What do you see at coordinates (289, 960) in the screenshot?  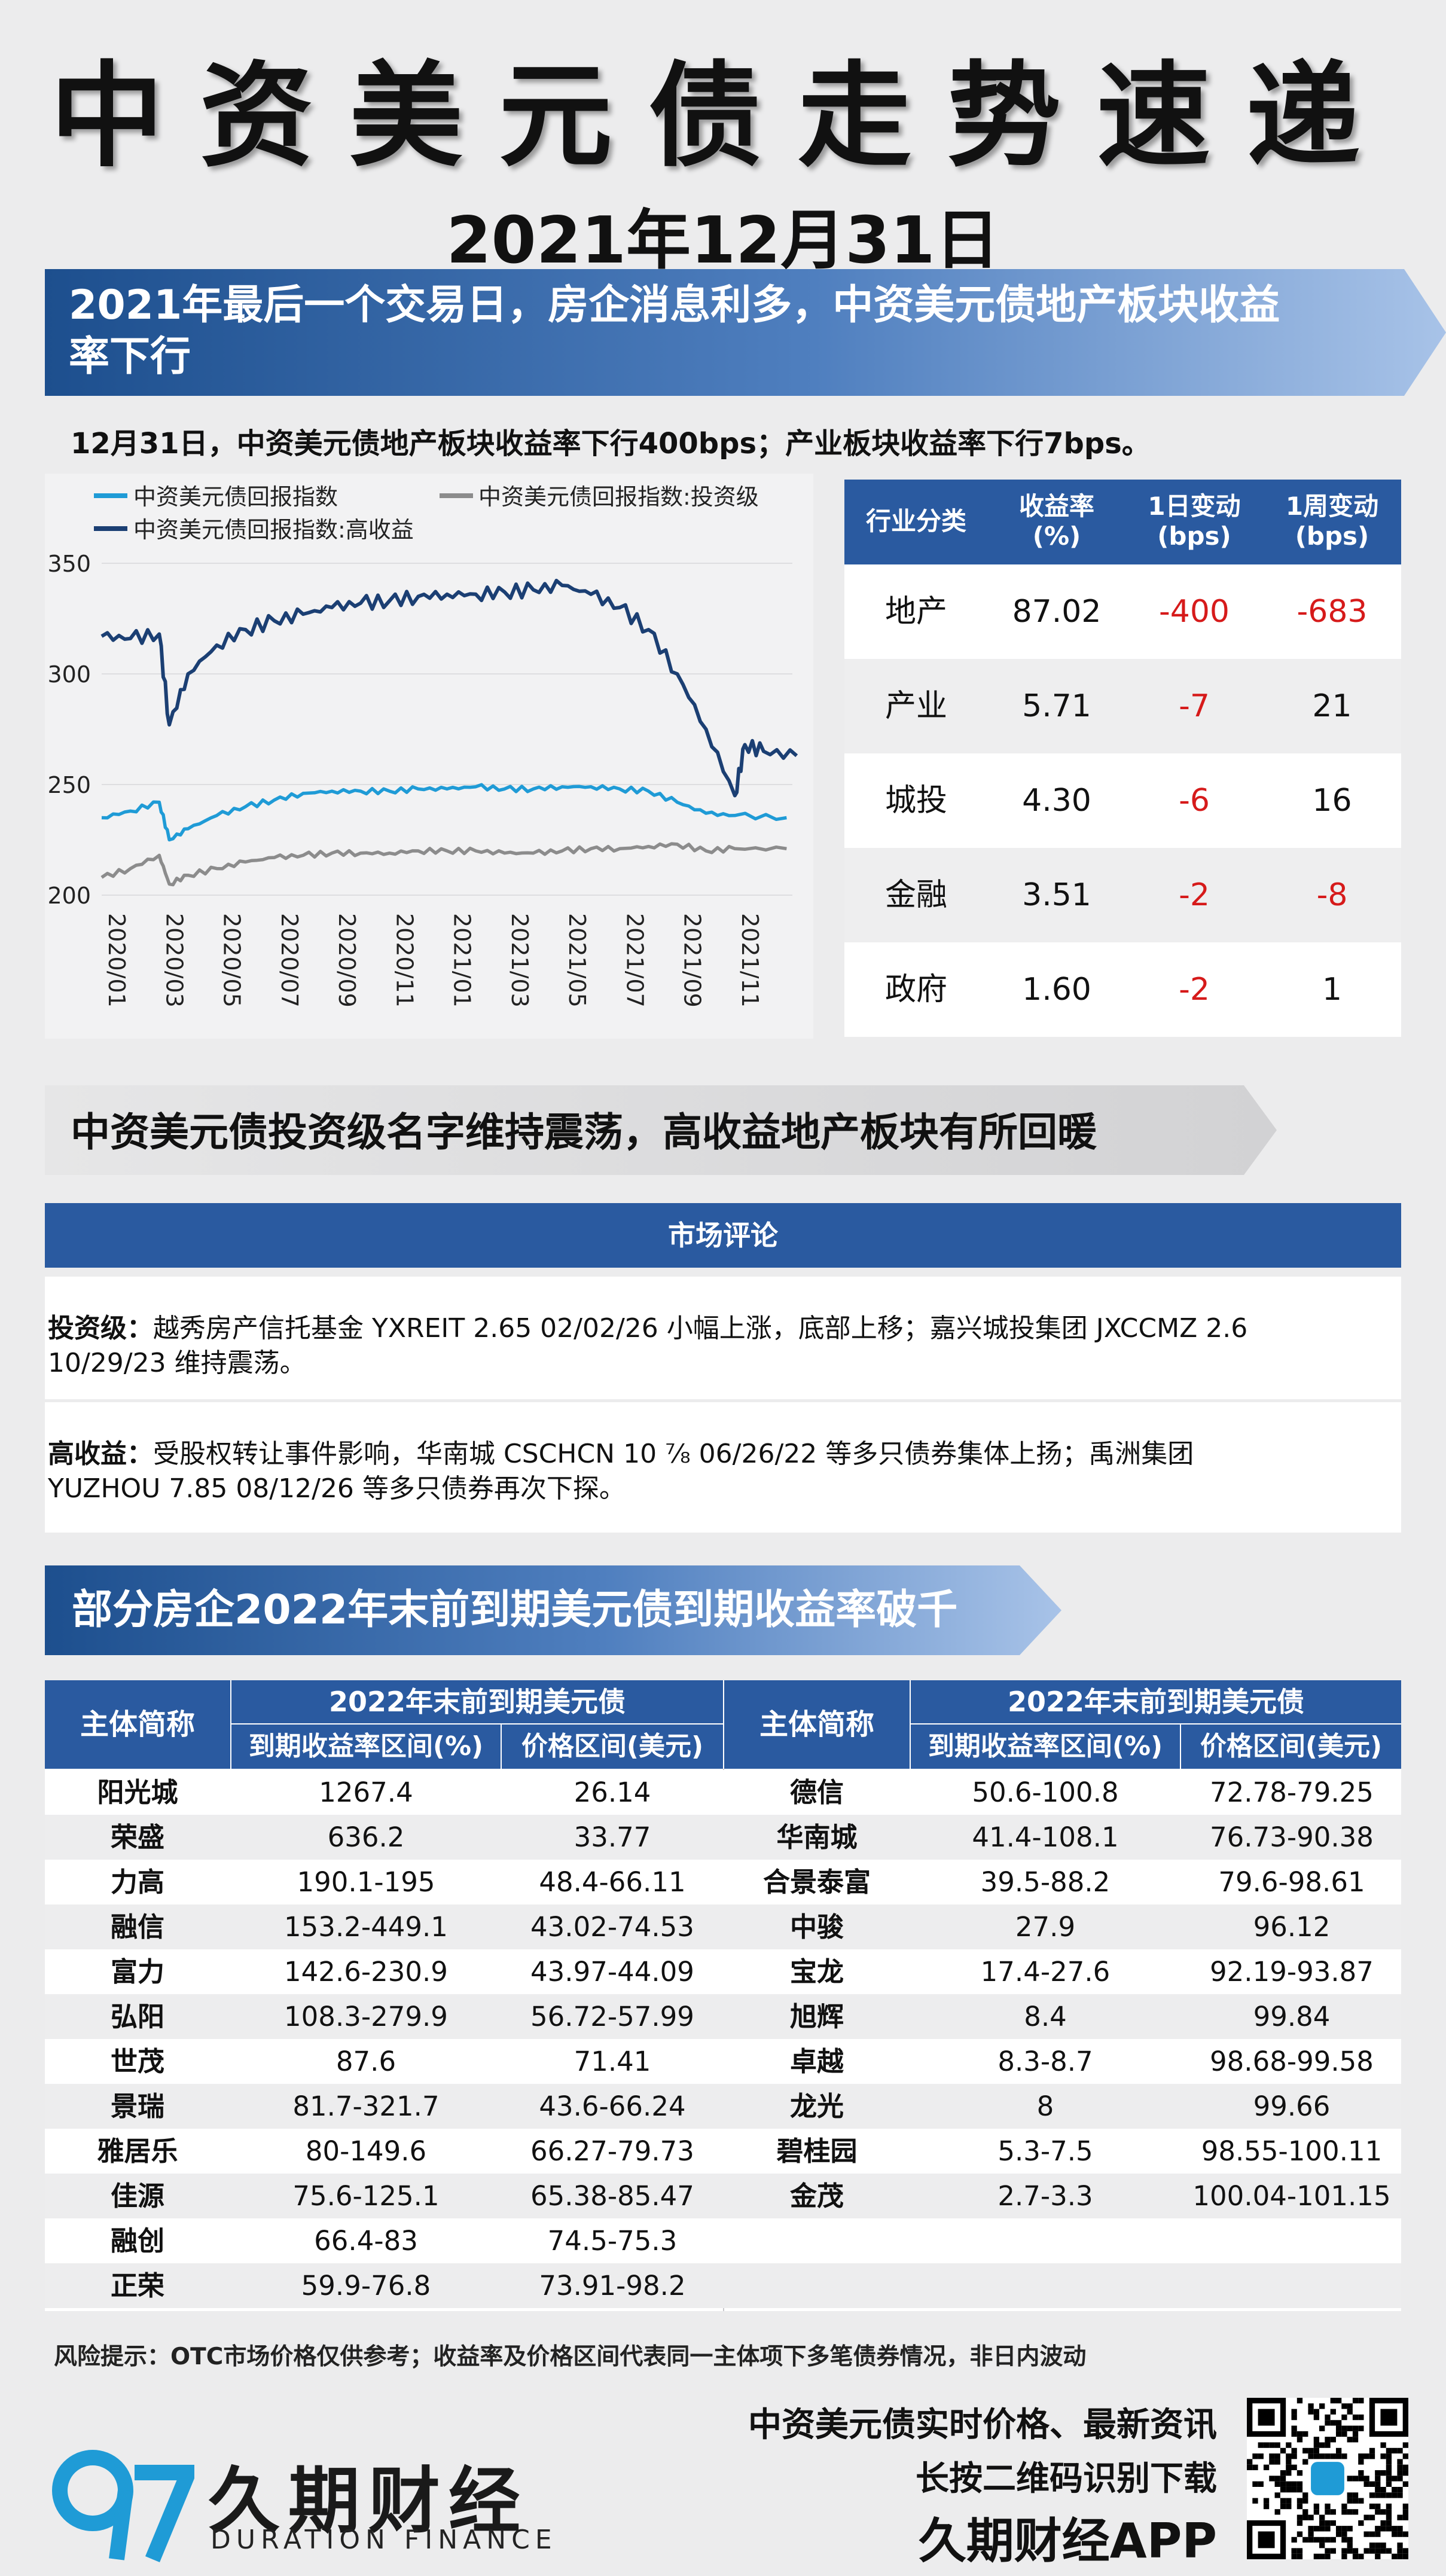 I see `x-tick-label: 2020/07` at bounding box center [289, 960].